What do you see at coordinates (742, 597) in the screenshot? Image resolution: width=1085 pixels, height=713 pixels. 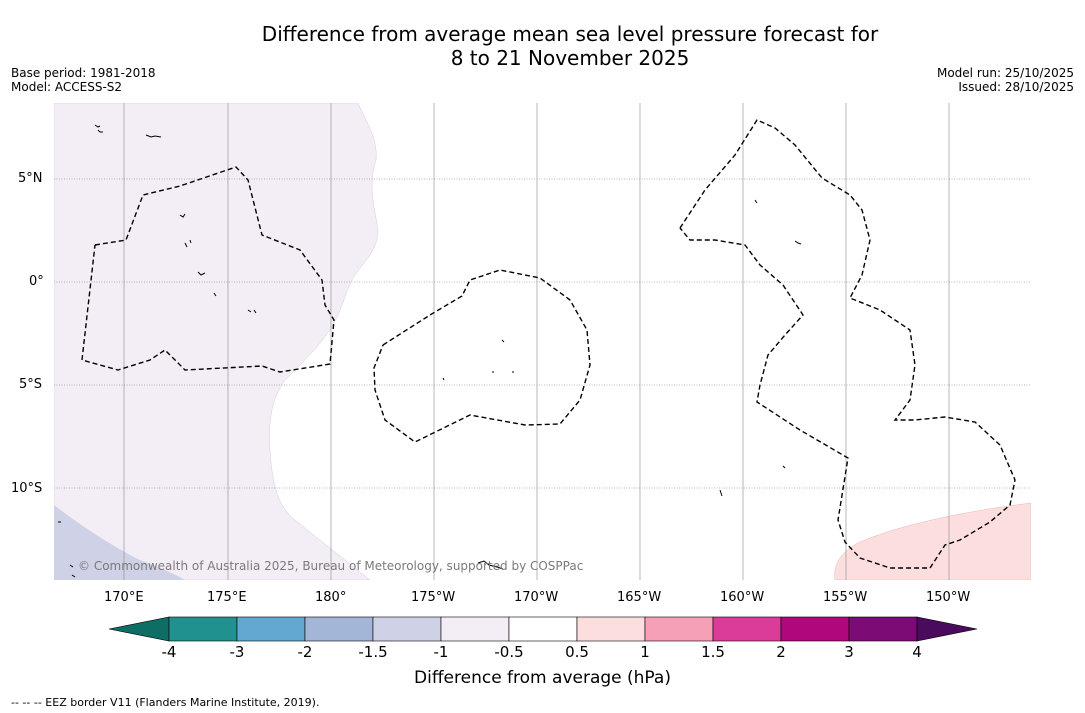 I see `lon-label-160w: 160°W` at bounding box center [742, 597].